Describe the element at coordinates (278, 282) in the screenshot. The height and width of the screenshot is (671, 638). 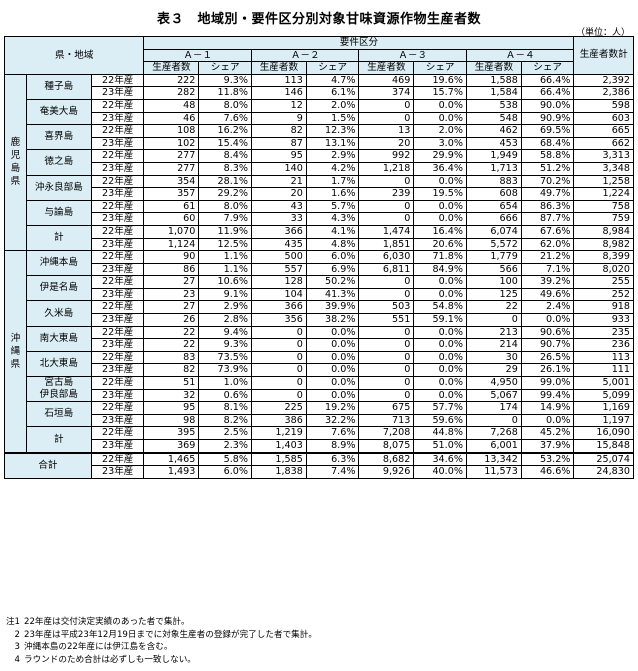
I see `producers-cell: 128` at that location.